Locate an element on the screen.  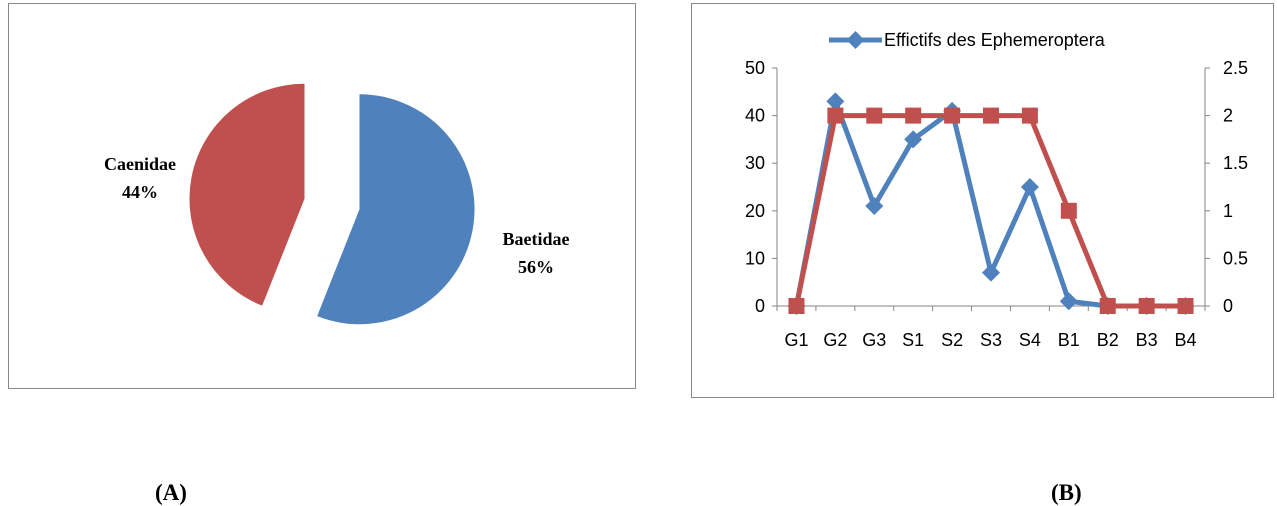
x-tick-label: B3 is located at coordinates (1147, 340).